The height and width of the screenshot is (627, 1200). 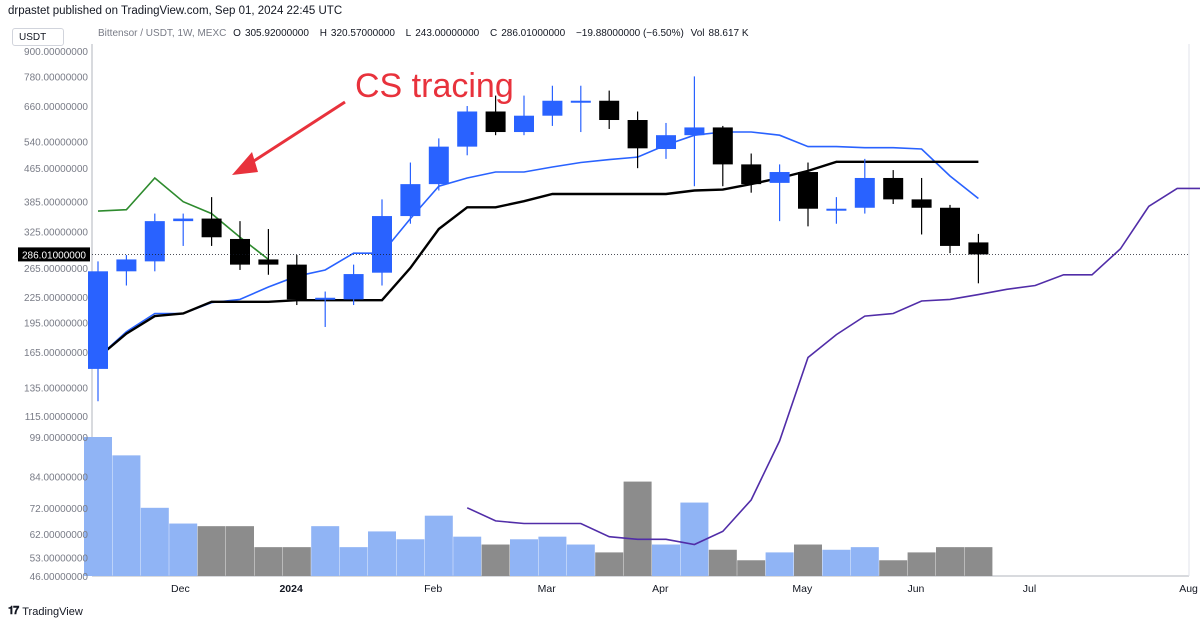 I want to click on price-tick-label: 265.00000000, so click(x=56, y=269).